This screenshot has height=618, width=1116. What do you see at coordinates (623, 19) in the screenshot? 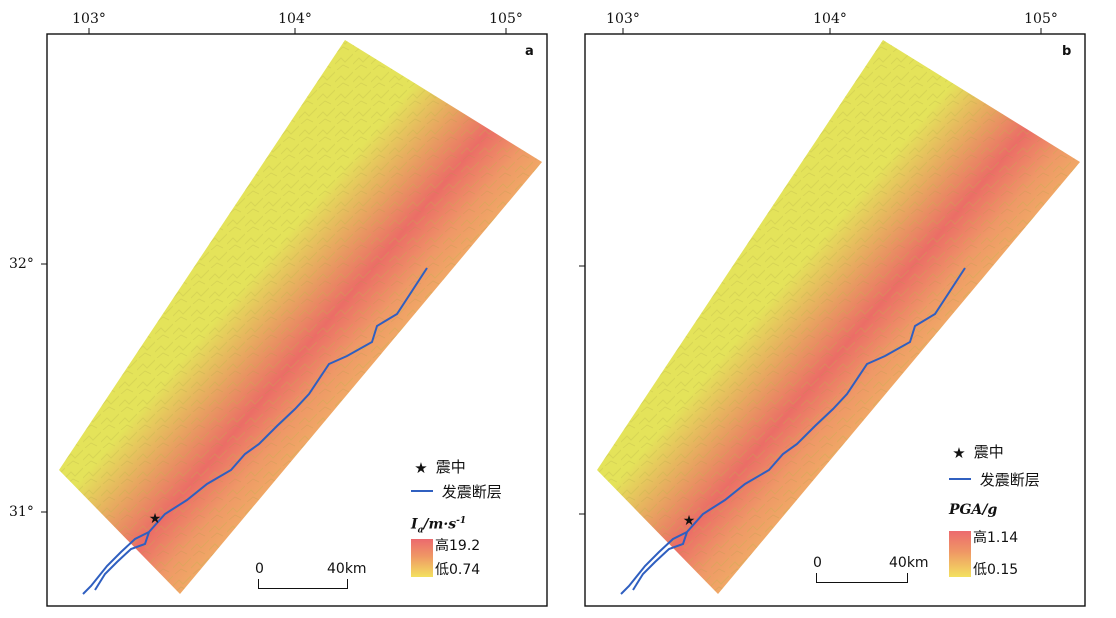
I see `lon-label-103-b: 103°` at bounding box center [623, 19].